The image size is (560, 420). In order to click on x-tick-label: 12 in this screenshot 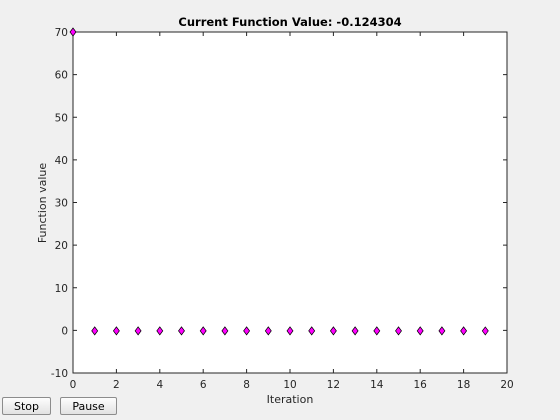, I will do `click(333, 385)`.